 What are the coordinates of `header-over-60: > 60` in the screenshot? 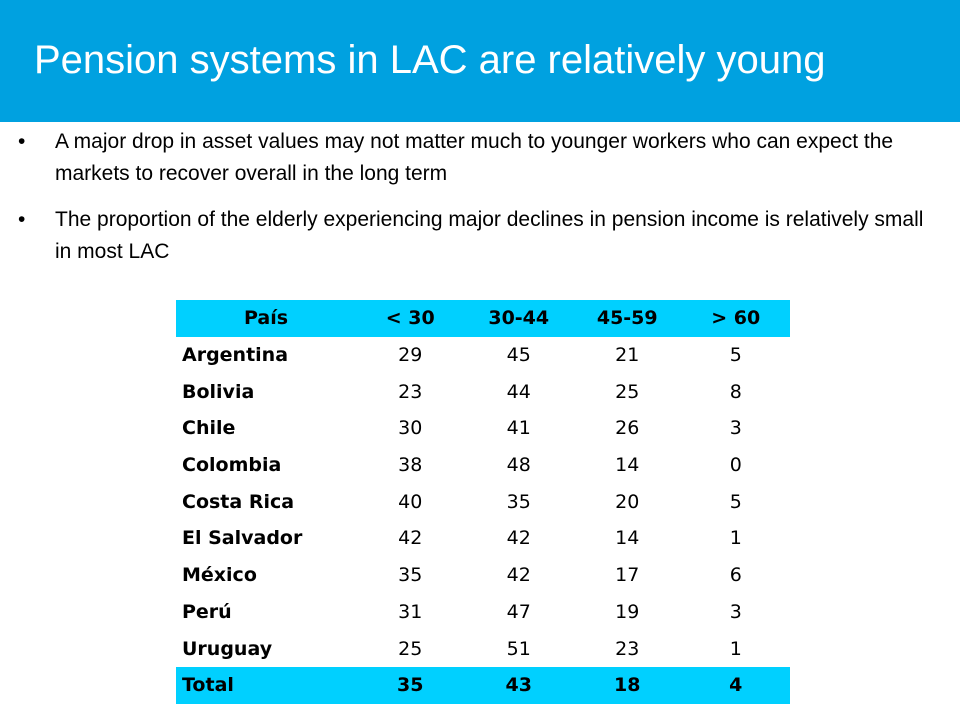 It's located at (735, 318).